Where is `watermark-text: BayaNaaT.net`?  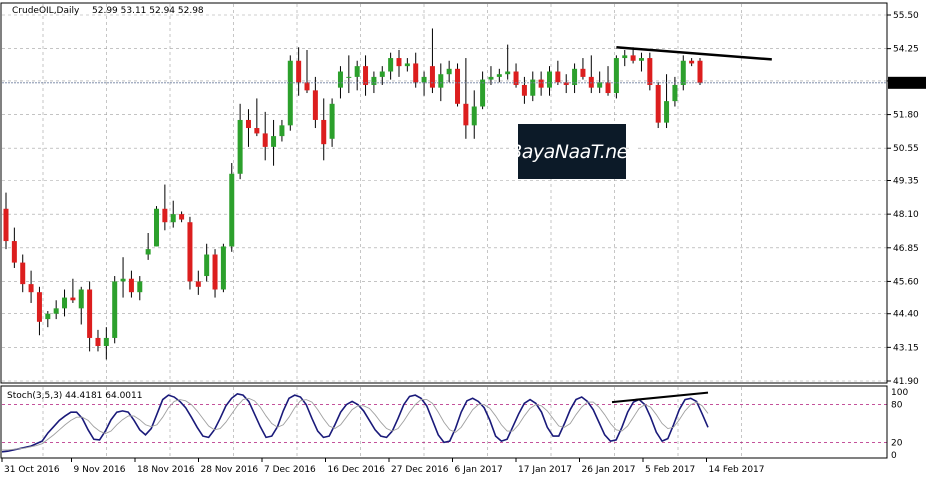 watermark-text: BayaNaaT.net is located at coordinates (572, 151).